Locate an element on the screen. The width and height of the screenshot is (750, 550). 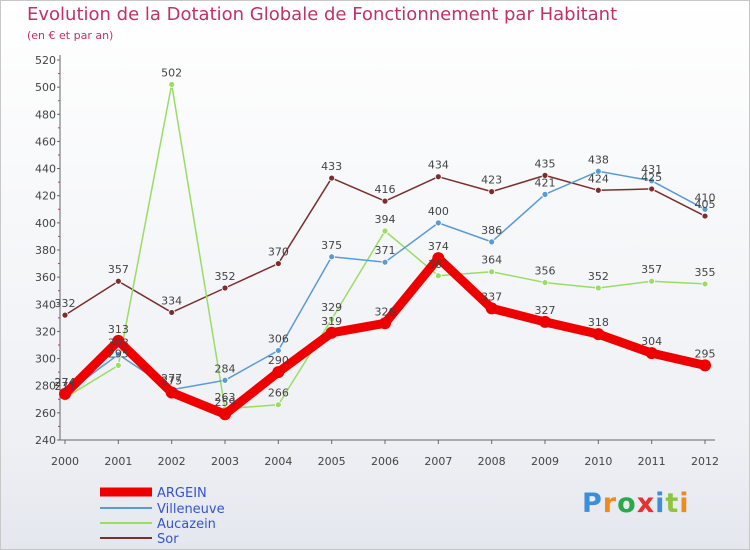
data-label: 433 is located at coordinates (331, 166).